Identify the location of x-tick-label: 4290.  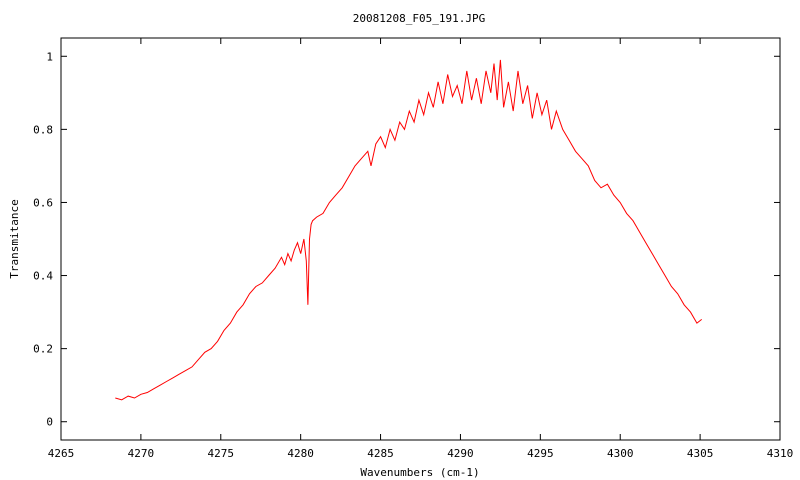
(460, 453).